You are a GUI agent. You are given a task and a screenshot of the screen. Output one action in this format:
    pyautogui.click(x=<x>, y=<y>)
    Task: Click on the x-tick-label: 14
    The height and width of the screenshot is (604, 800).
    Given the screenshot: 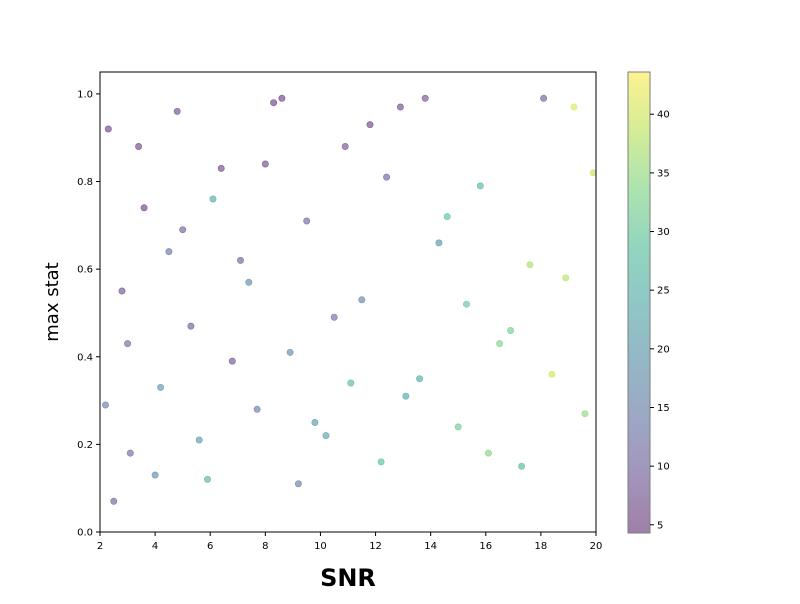 What is the action you would take?
    pyautogui.click(x=430, y=546)
    